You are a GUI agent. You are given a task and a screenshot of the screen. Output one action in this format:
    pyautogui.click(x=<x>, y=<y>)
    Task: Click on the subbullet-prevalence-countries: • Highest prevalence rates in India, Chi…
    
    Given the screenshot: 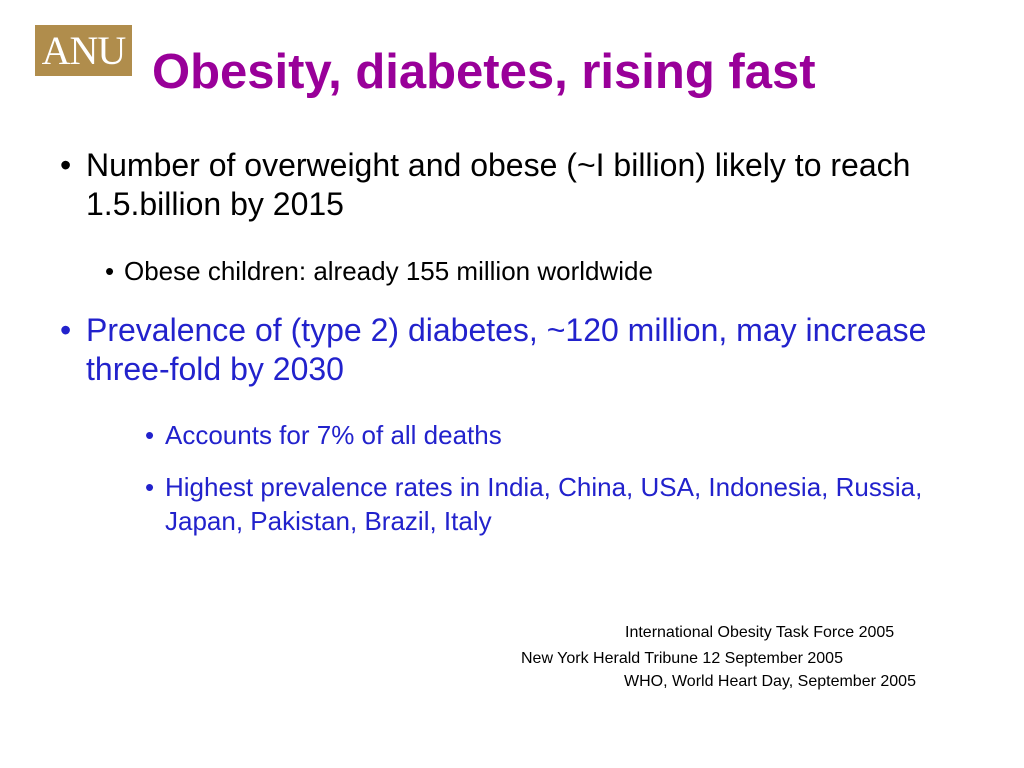 What is the action you would take?
    pyautogui.click(x=565, y=505)
    